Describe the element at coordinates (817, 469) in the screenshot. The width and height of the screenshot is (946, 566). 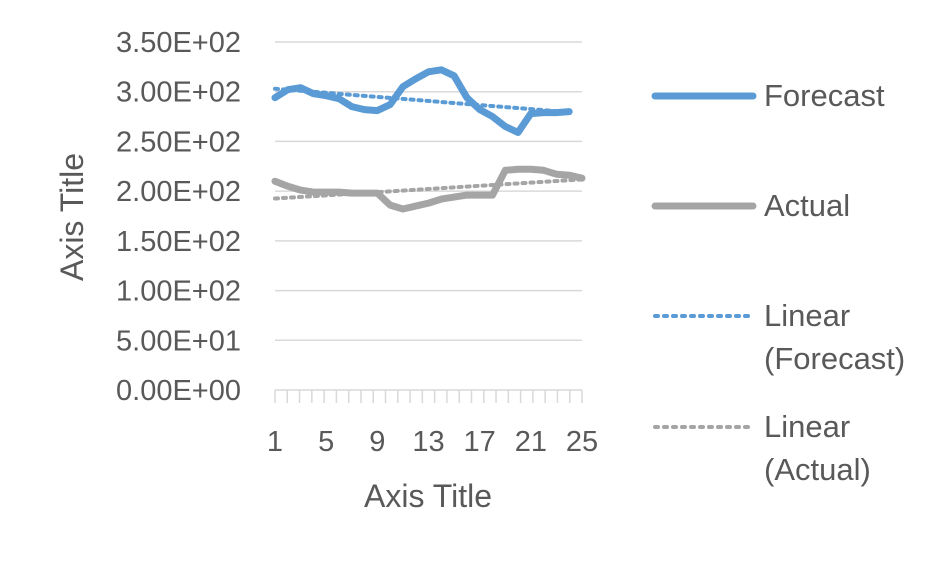
I see `legend-label: (Actual)` at that location.